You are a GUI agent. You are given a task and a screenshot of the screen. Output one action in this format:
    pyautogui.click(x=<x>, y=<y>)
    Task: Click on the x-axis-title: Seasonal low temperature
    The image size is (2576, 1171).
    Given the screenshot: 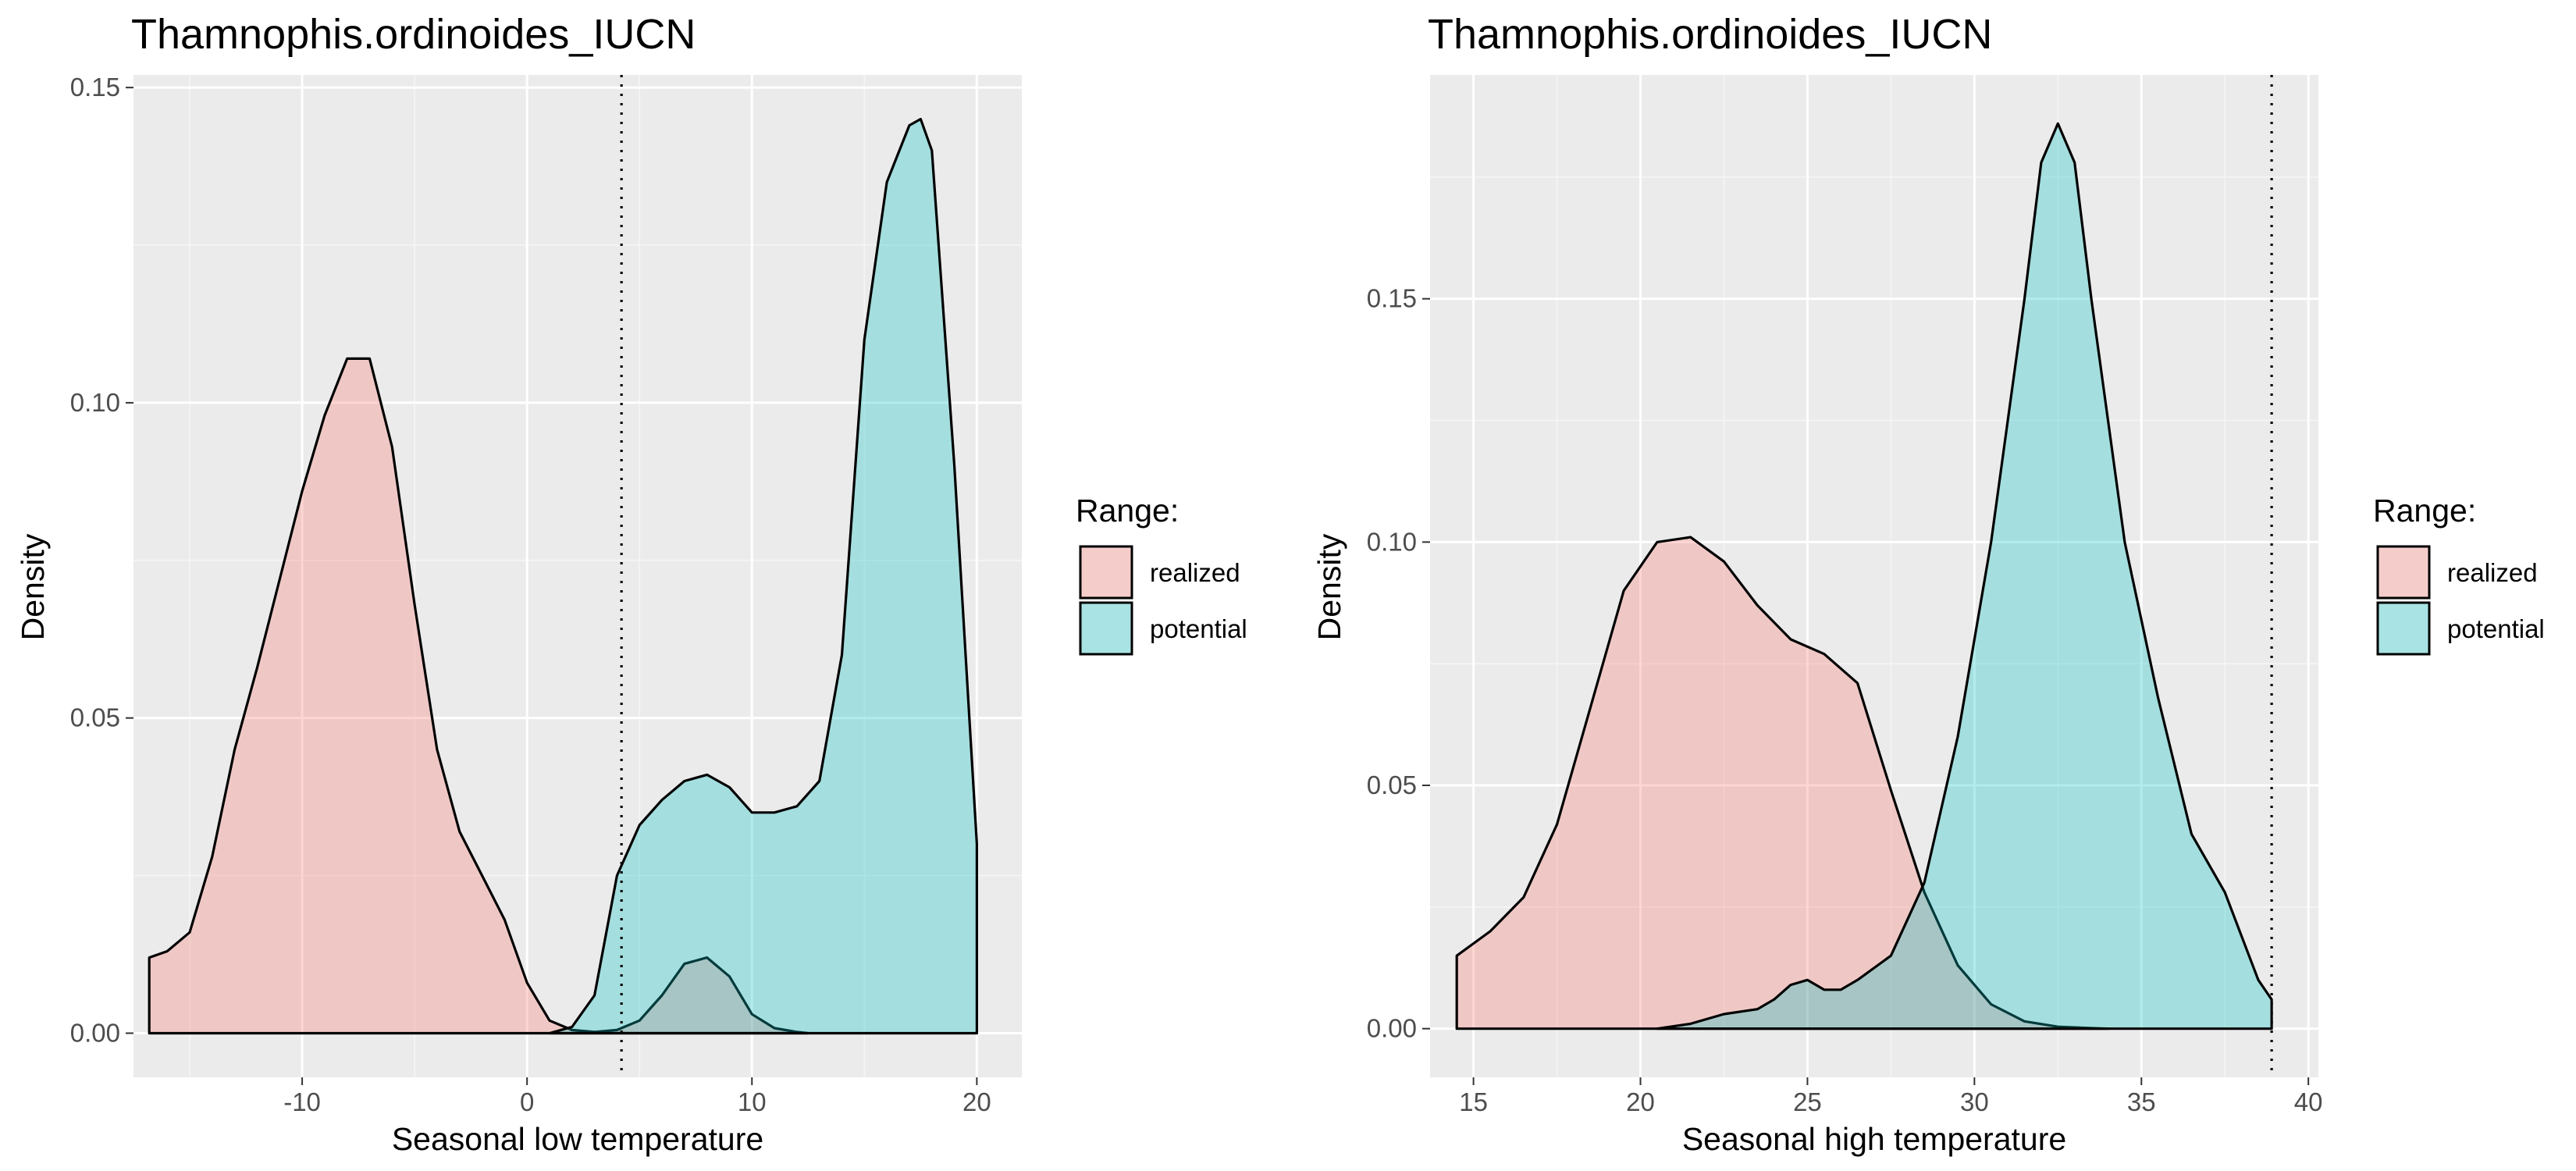 What is the action you would take?
    pyautogui.click(x=577, y=1139)
    